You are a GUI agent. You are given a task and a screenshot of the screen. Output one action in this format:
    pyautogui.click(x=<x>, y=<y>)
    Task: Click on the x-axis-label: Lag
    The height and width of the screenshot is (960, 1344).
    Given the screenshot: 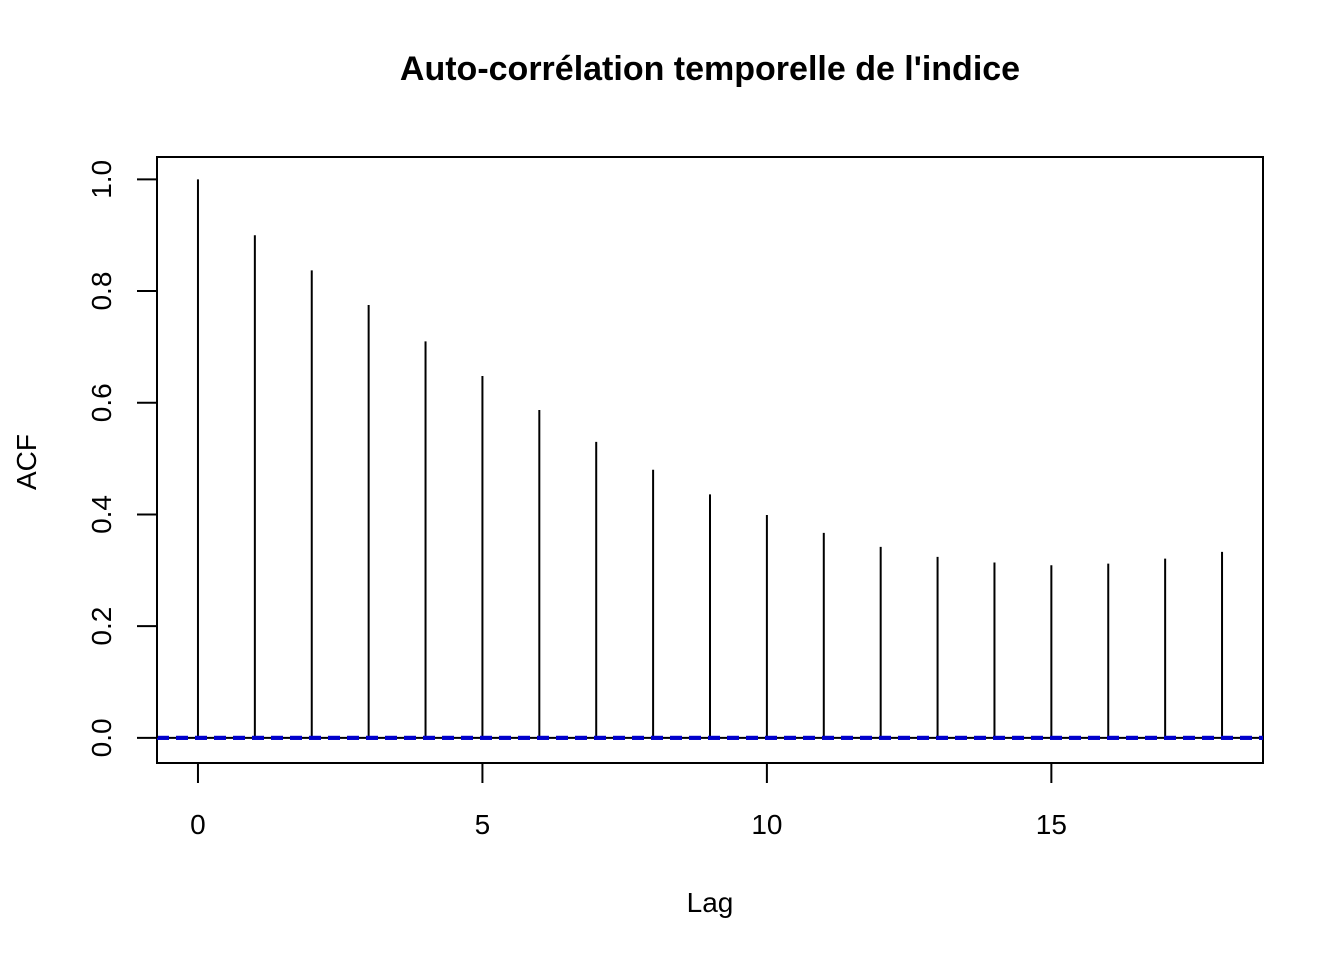 What is the action you would take?
    pyautogui.click(x=710, y=902)
    